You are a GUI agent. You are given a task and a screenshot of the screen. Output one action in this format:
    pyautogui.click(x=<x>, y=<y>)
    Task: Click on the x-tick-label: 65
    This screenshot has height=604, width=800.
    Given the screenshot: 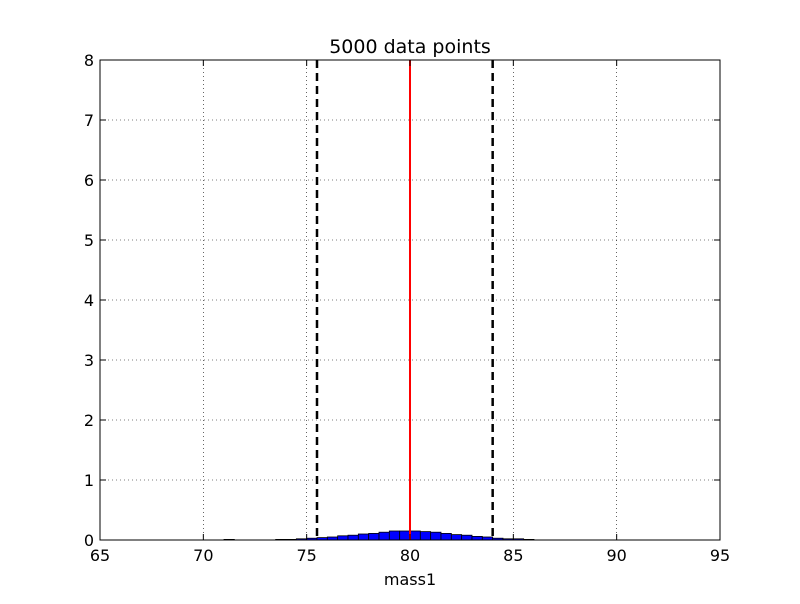 What is the action you would take?
    pyautogui.click(x=100, y=555)
    